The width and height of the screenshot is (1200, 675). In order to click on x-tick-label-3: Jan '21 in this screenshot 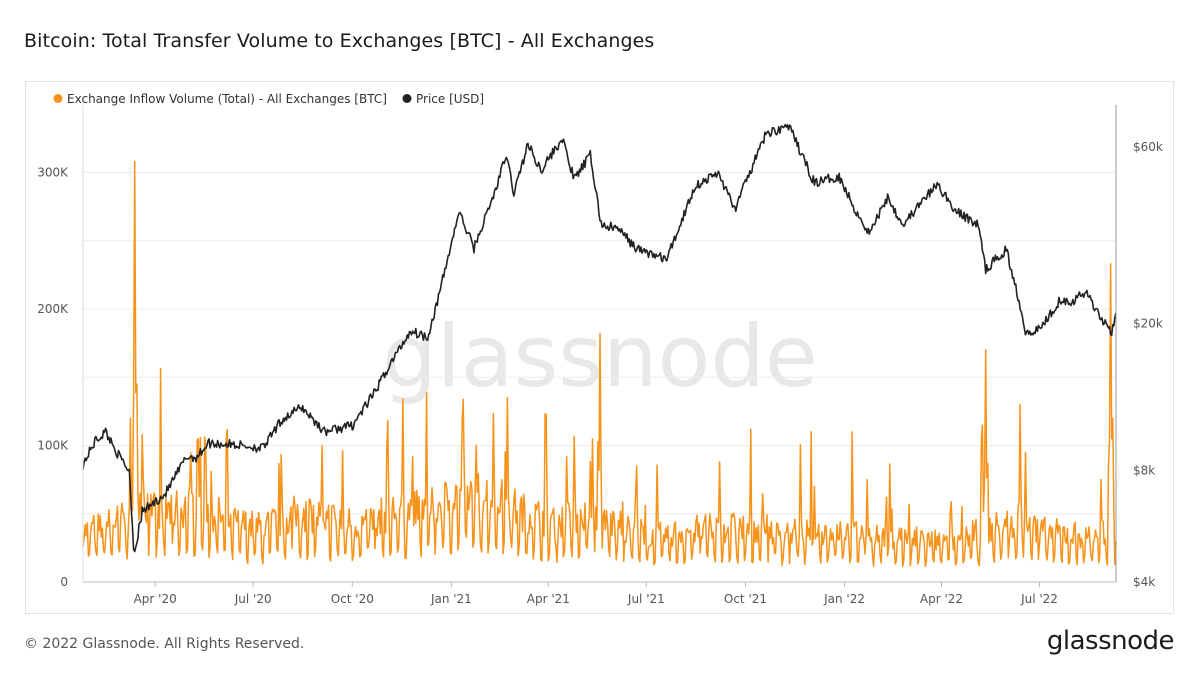, I will do `click(451, 599)`.